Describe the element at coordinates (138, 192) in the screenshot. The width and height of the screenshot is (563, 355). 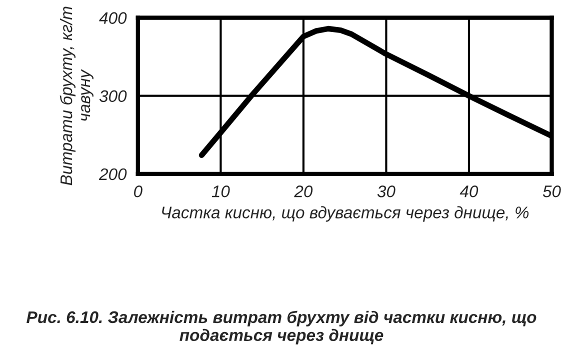
I see `x-tick-label: 0` at that location.